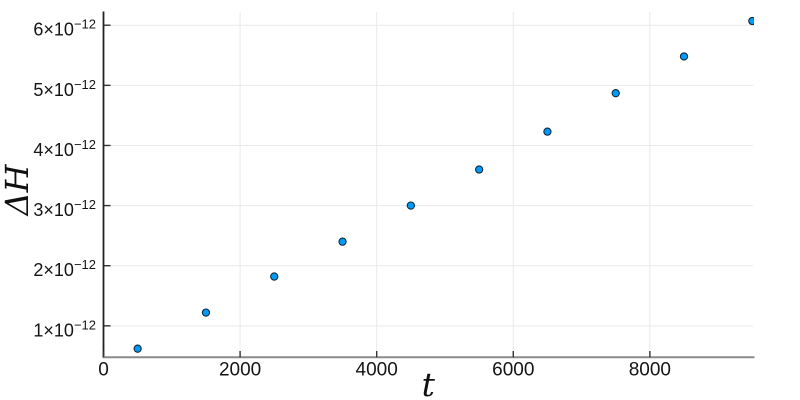  What do you see at coordinates (240, 370) in the screenshot?
I see `x-tick-label: 2000` at bounding box center [240, 370].